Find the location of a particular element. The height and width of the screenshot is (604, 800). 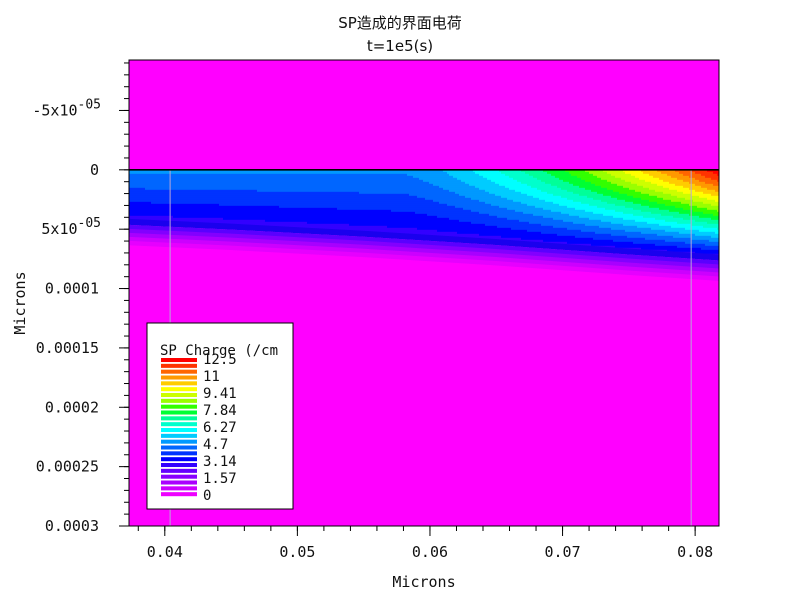

y-tick-label: 0.0003 is located at coordinates (72, 526).